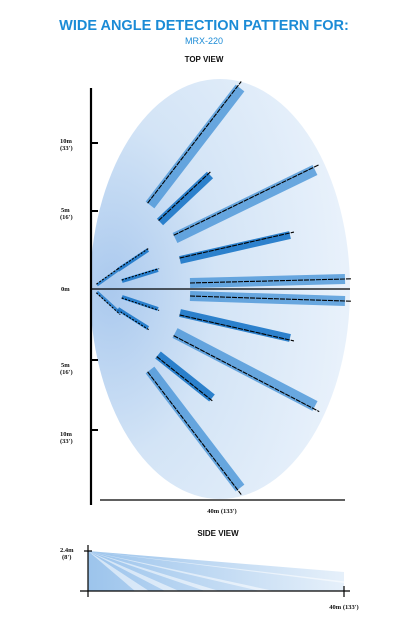 This screenshot has height=624, width=409. I want to click on side-height-imperial: (8'), so click(66, 557).